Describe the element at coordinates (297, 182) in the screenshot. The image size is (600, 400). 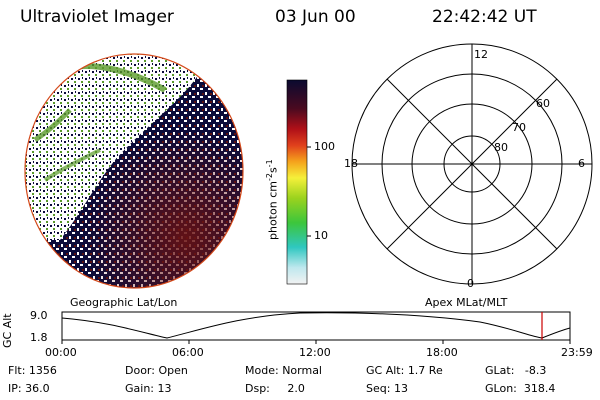
I see `colorbar` at that location.